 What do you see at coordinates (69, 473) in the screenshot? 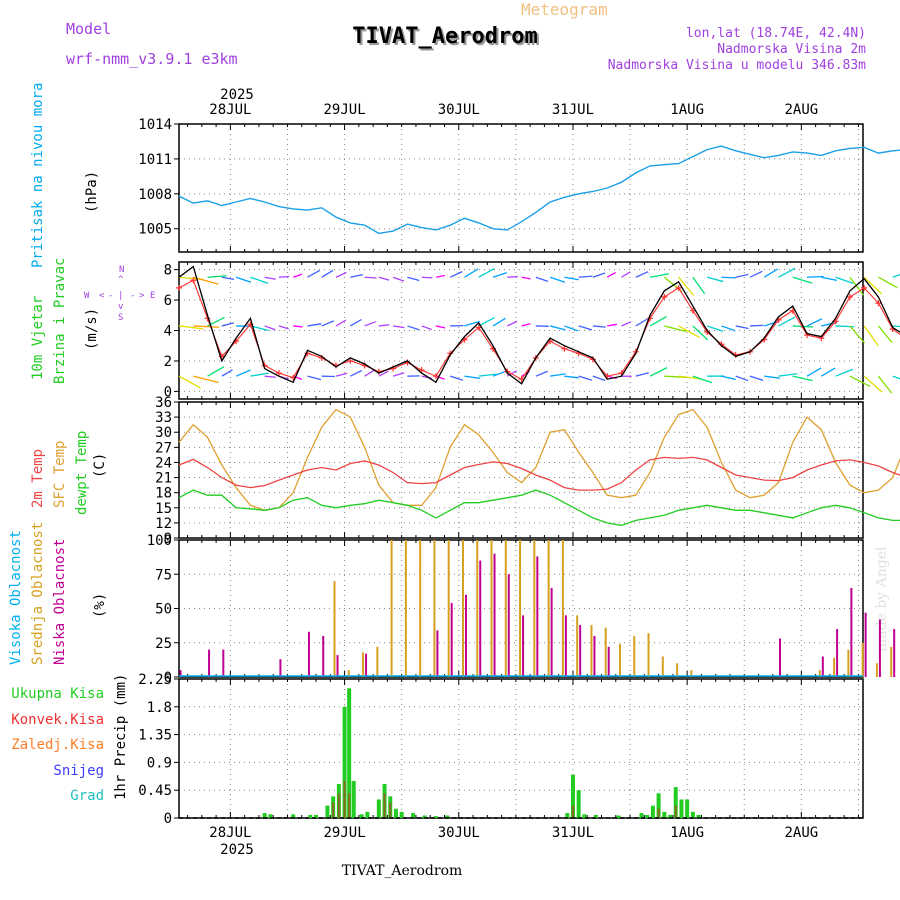
I see `temp-ylabel-group: 2m Temp SFC Temp dewpt Temp (C)` at bounding box center [69, 473].